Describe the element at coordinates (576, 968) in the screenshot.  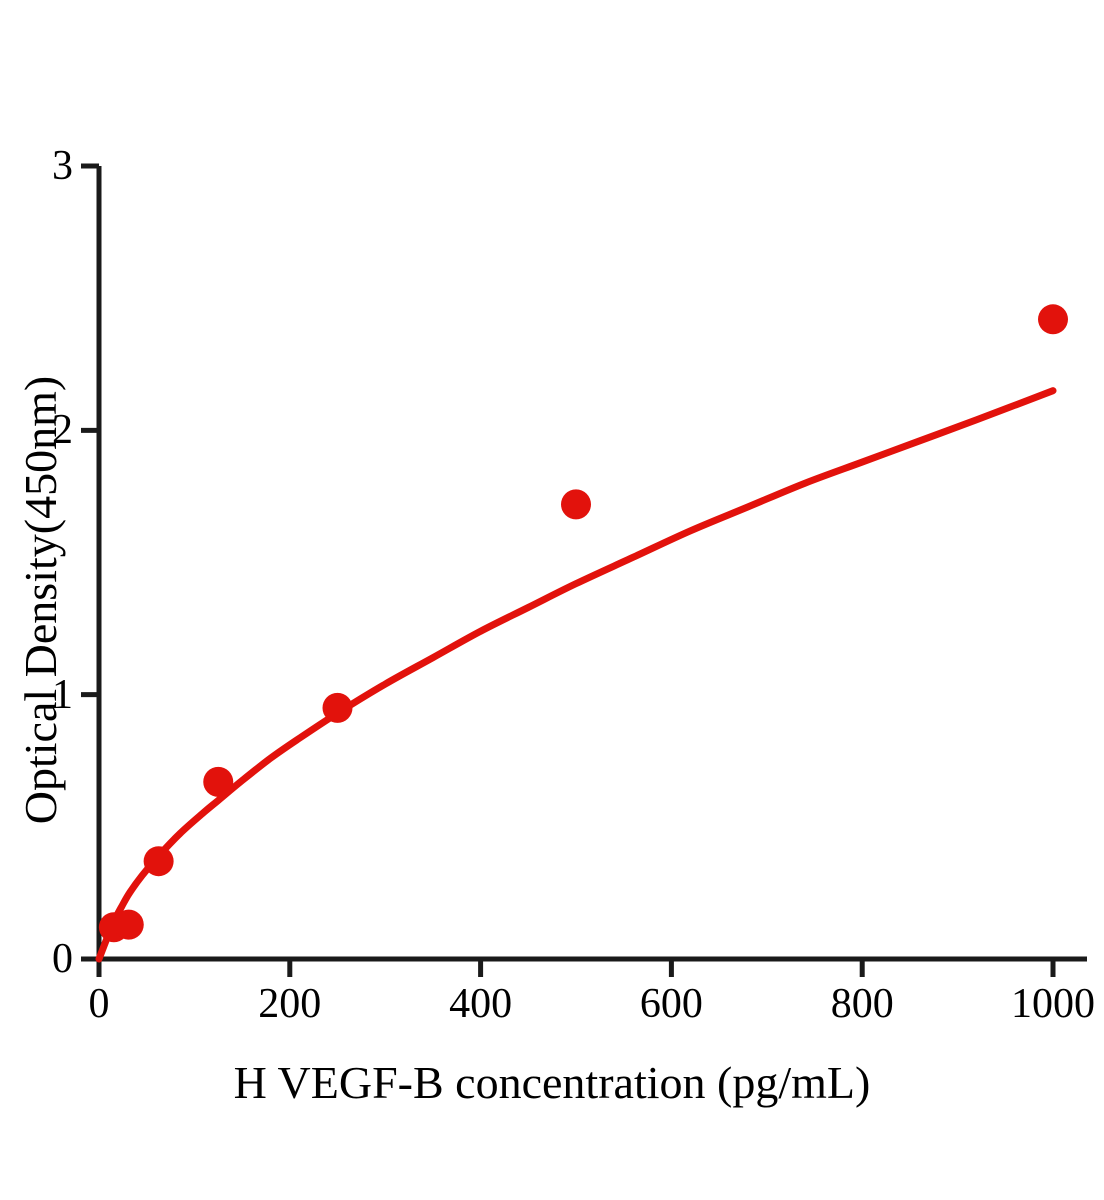
I see `x-axis-ticks` at that location.